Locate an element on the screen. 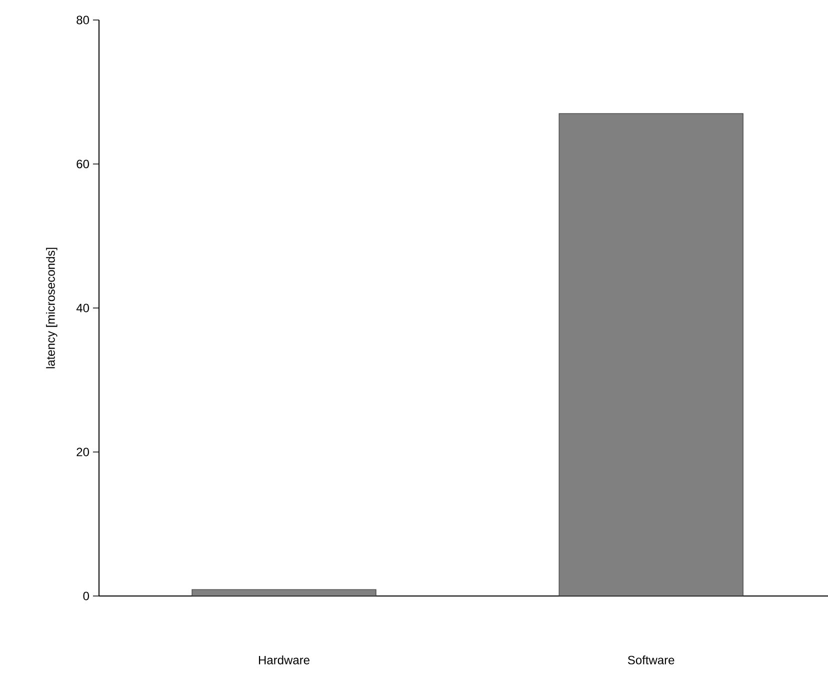 The width and height of the screenshot is (828, 693). y-axis-title: latency [microseconds] is located at coordinates (52, 308).